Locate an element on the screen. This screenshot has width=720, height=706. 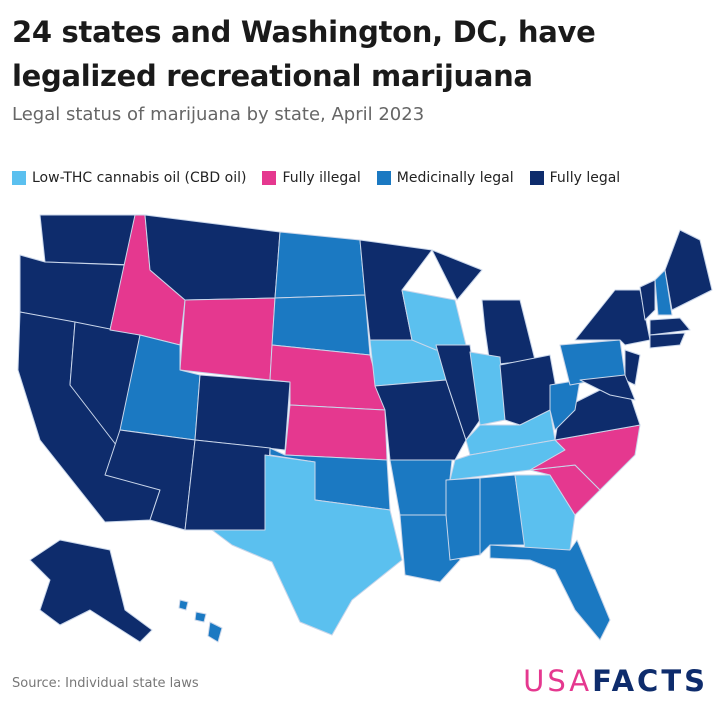
legend-label: Medicinally legal is located at coordinates (455, 178).